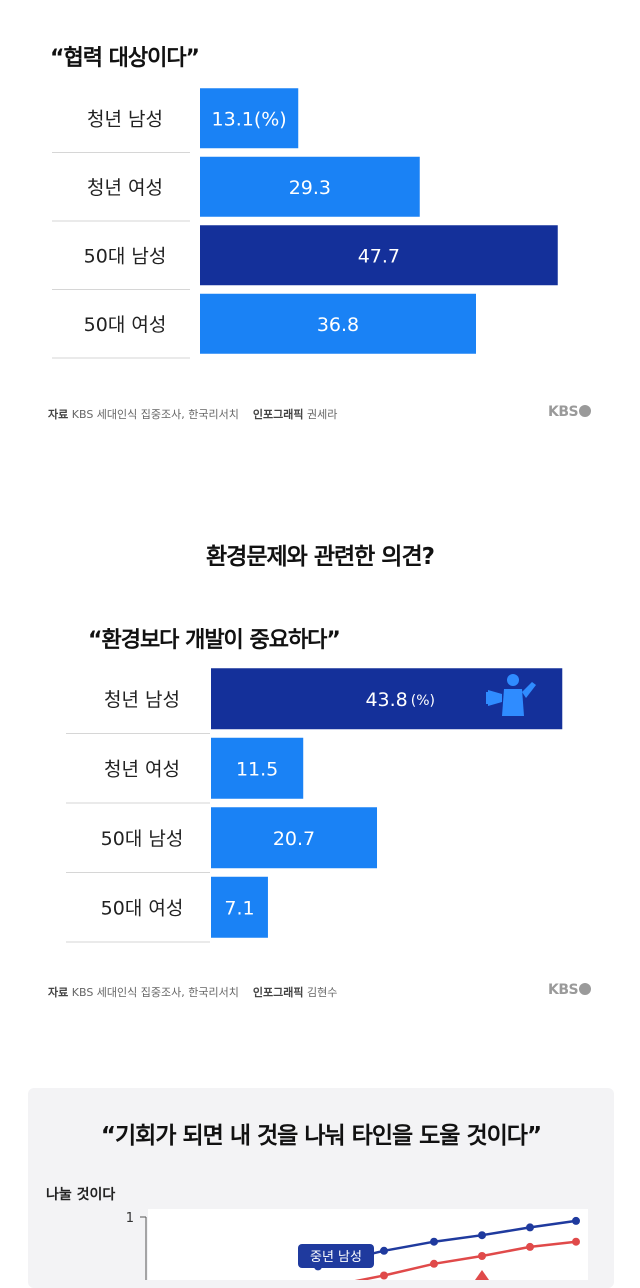 This screenshot has width=640, height=1288. Describe the element at coordinates (322, 414) in the screenshot. I see `credit-name: 권세라` at that location.